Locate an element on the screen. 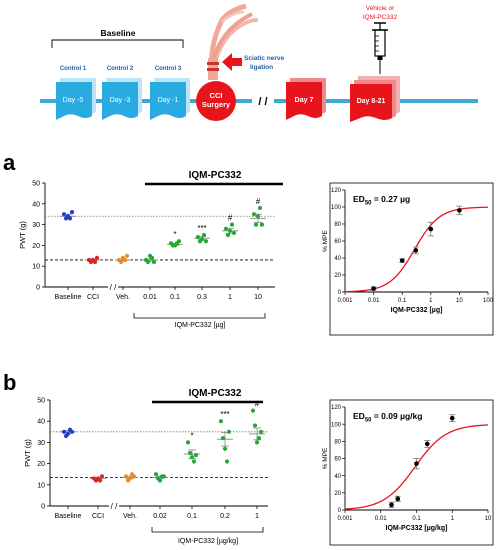  significance-marker: * is located at coordinates (191, 435).